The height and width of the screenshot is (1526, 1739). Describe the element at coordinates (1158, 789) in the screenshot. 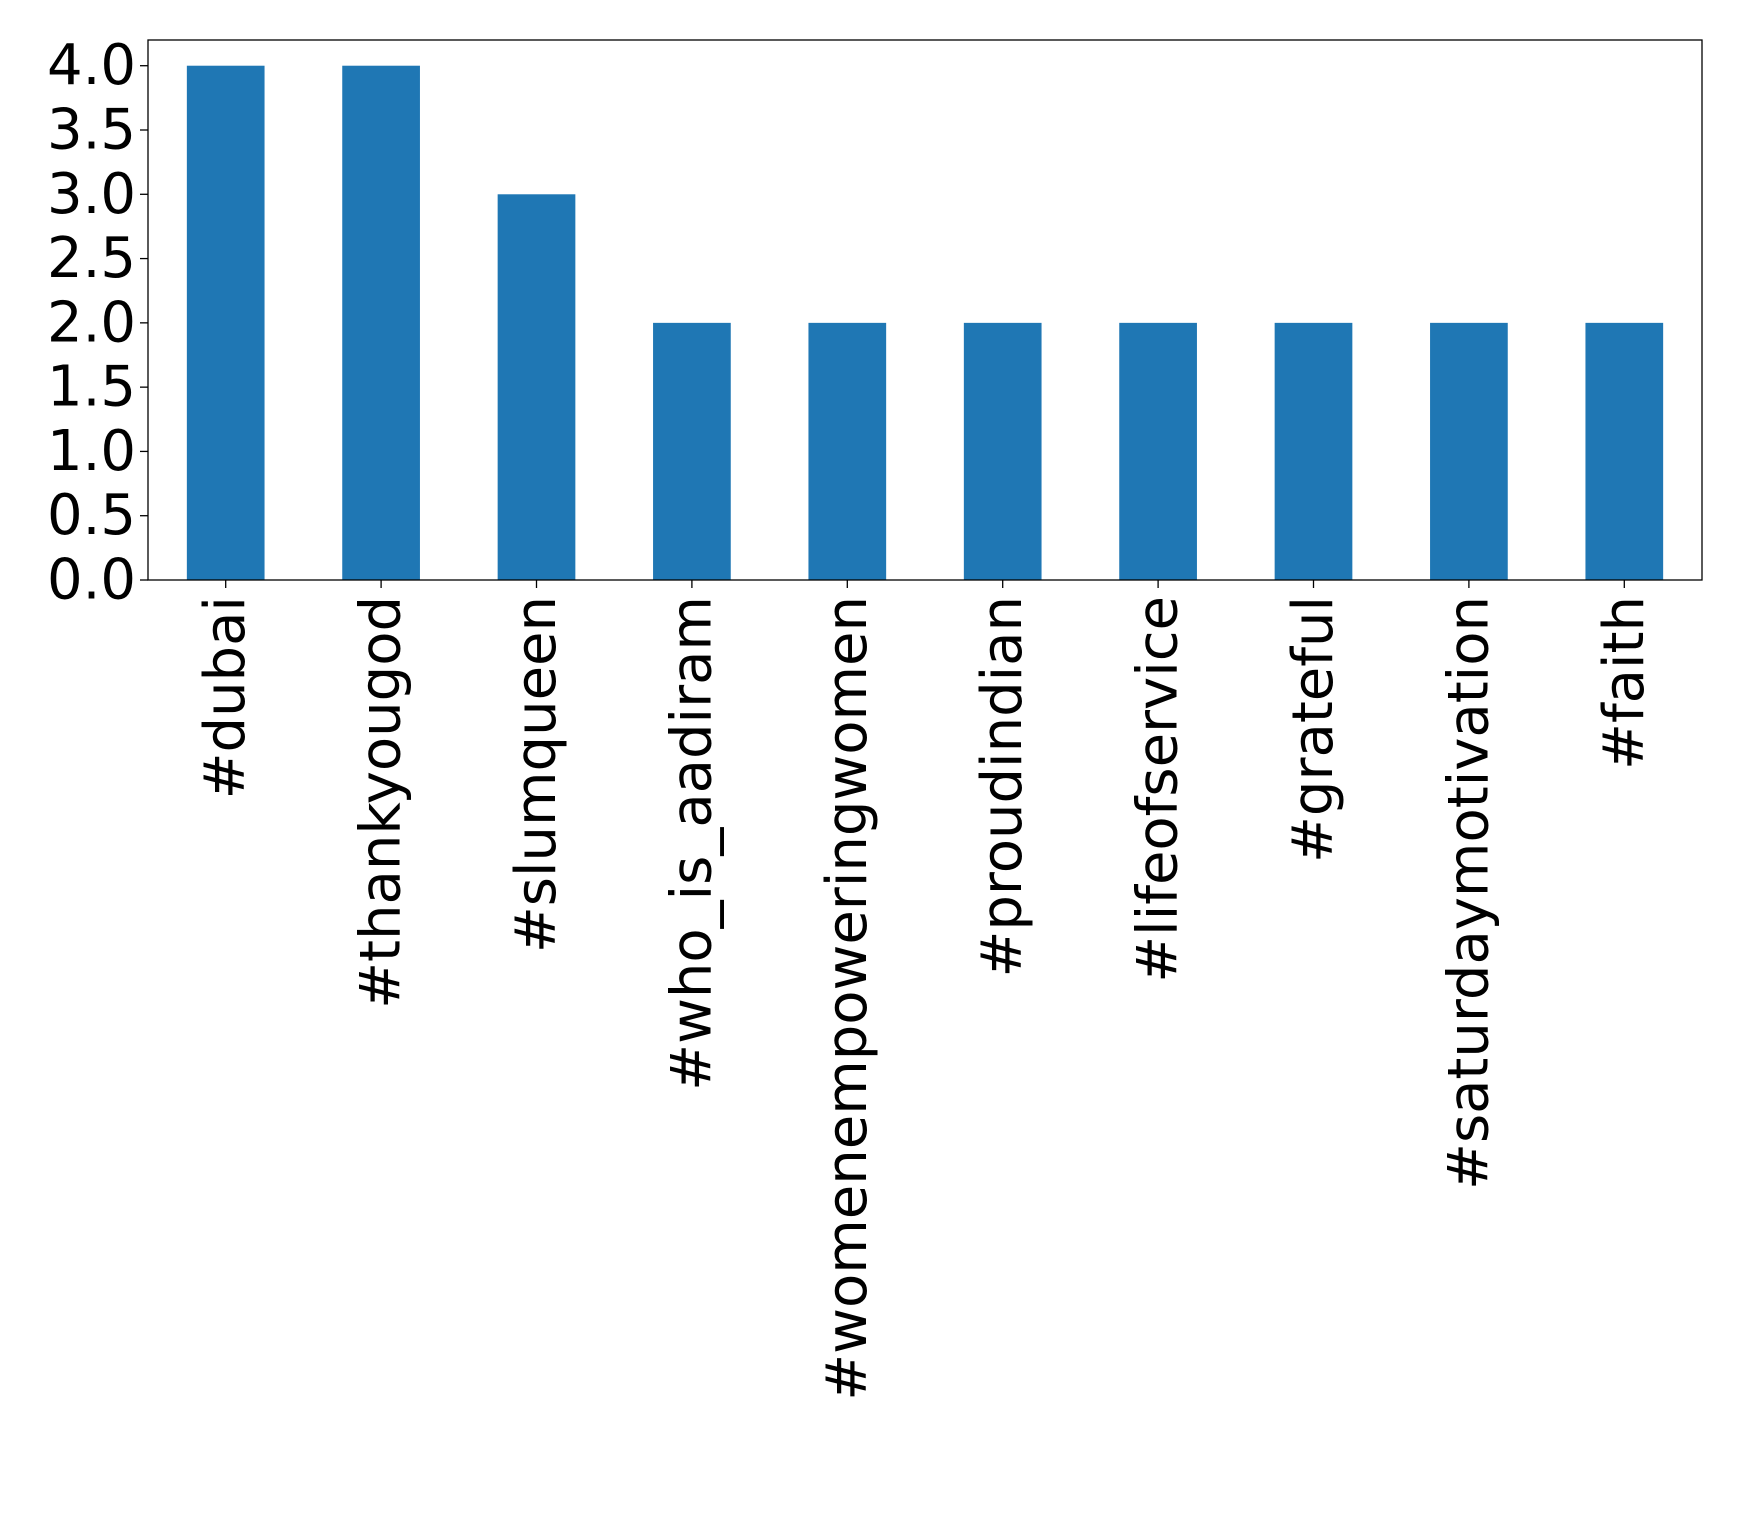

I see `x-tick-label: #lifeofservice` at that location.